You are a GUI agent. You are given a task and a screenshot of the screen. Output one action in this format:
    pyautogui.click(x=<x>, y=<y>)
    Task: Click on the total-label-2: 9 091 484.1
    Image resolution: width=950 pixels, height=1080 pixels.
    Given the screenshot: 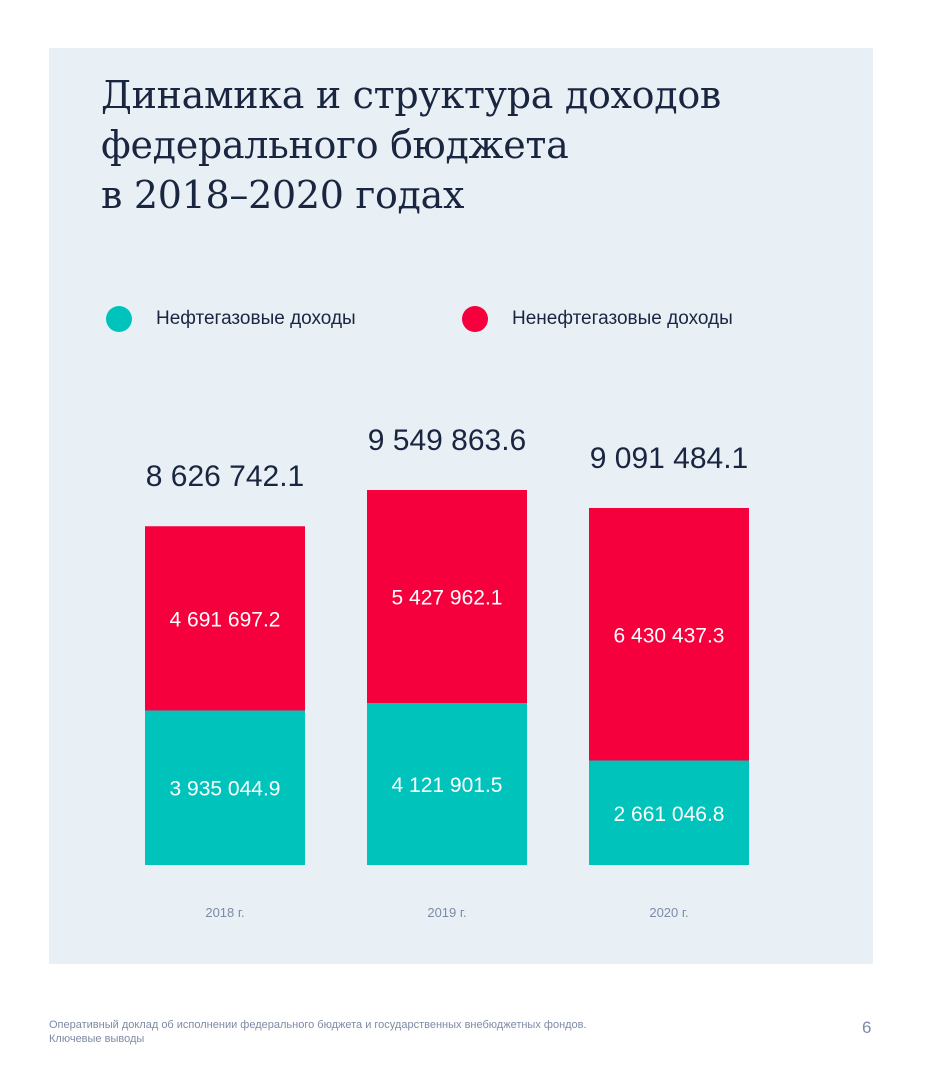 What is the action you would take?
    pyautogui.click(x=669, y=458)
    